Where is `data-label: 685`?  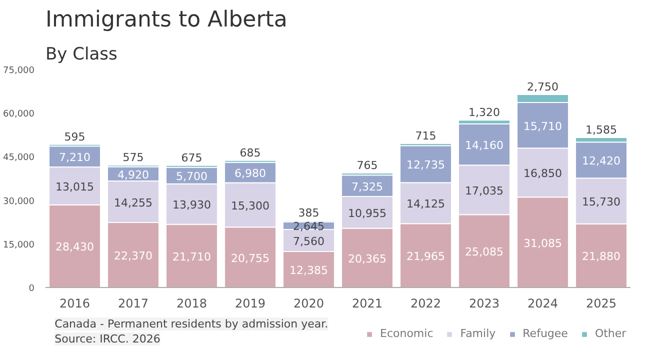
data-label: 685 is located at coordinates (250, 153).